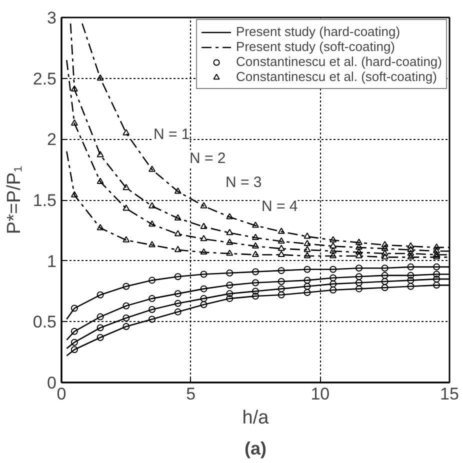 The width and height of the screenshot is (463, 463). I want to click on legend-label: Constantinescu et al. (hard-coating), so click(339, 61).